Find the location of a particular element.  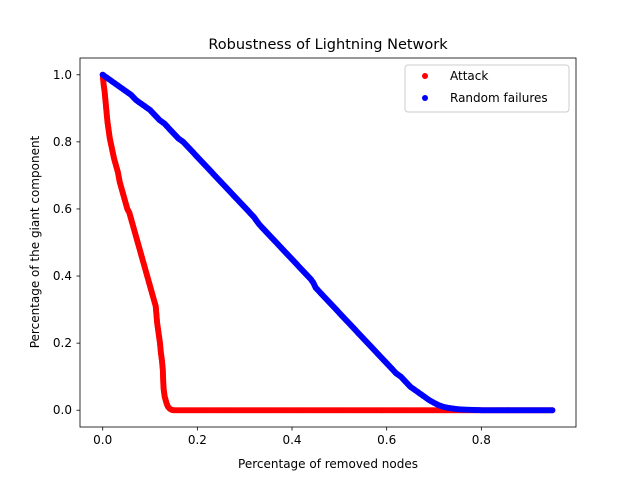

x-tick-label: 0.2 is located at coordinates (197, 440).